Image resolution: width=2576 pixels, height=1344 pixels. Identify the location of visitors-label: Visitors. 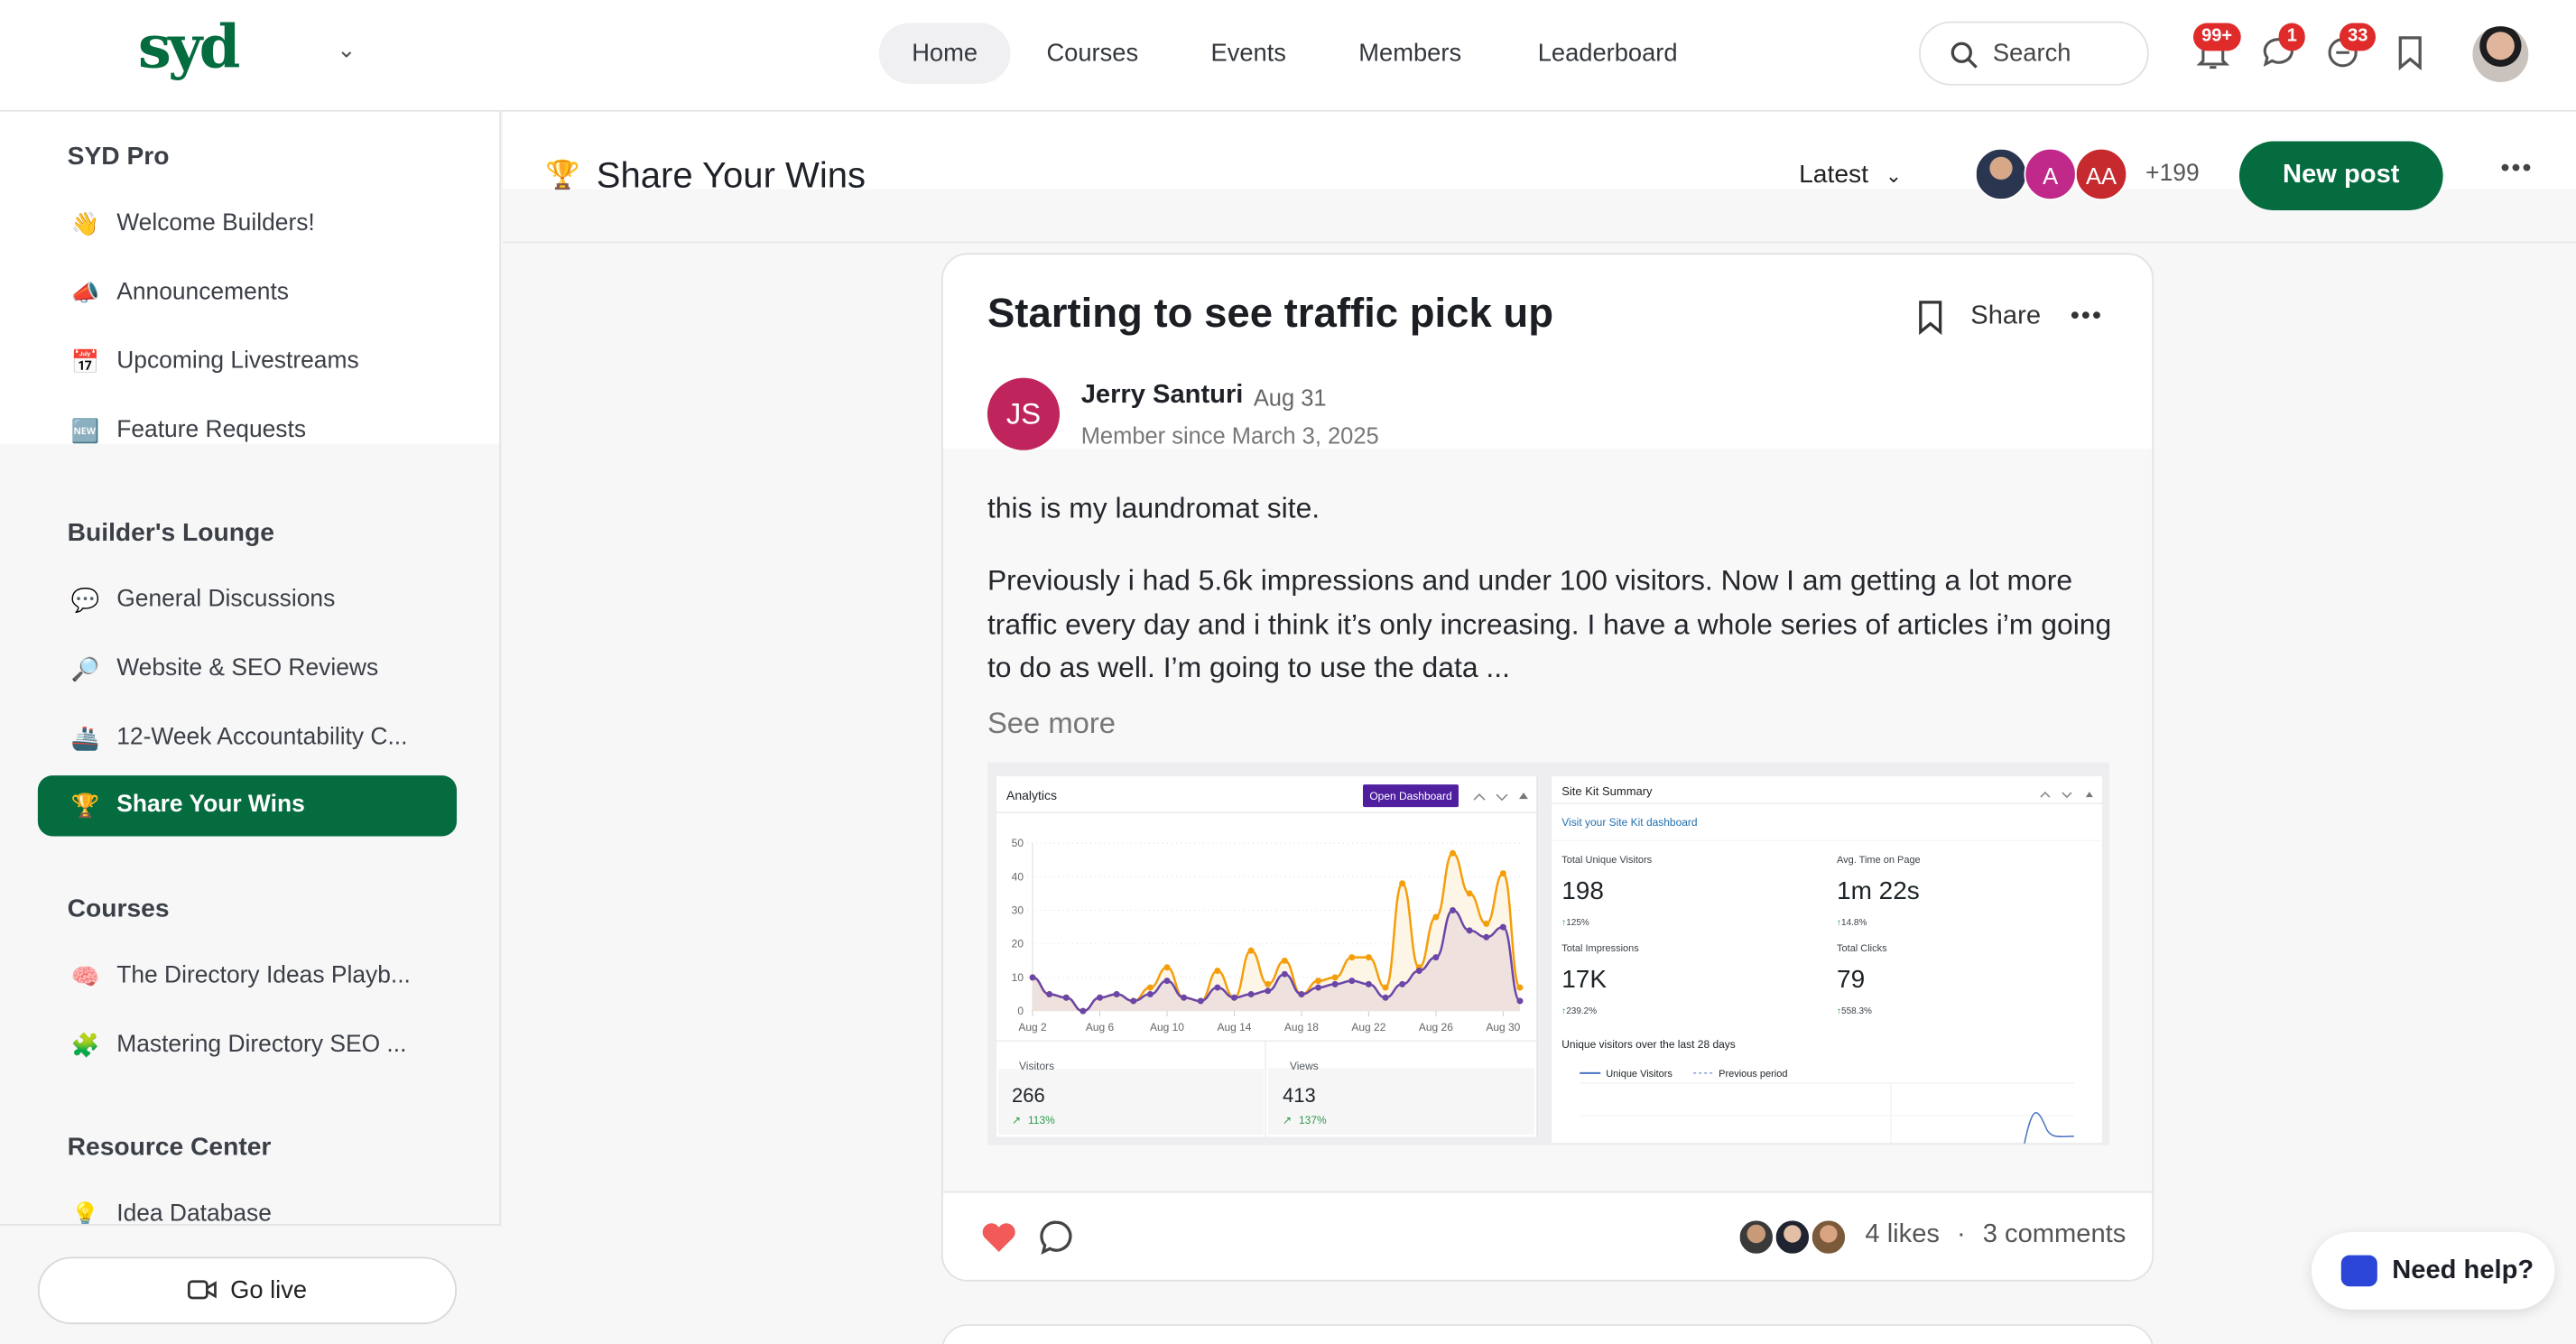
(1036, 1066).